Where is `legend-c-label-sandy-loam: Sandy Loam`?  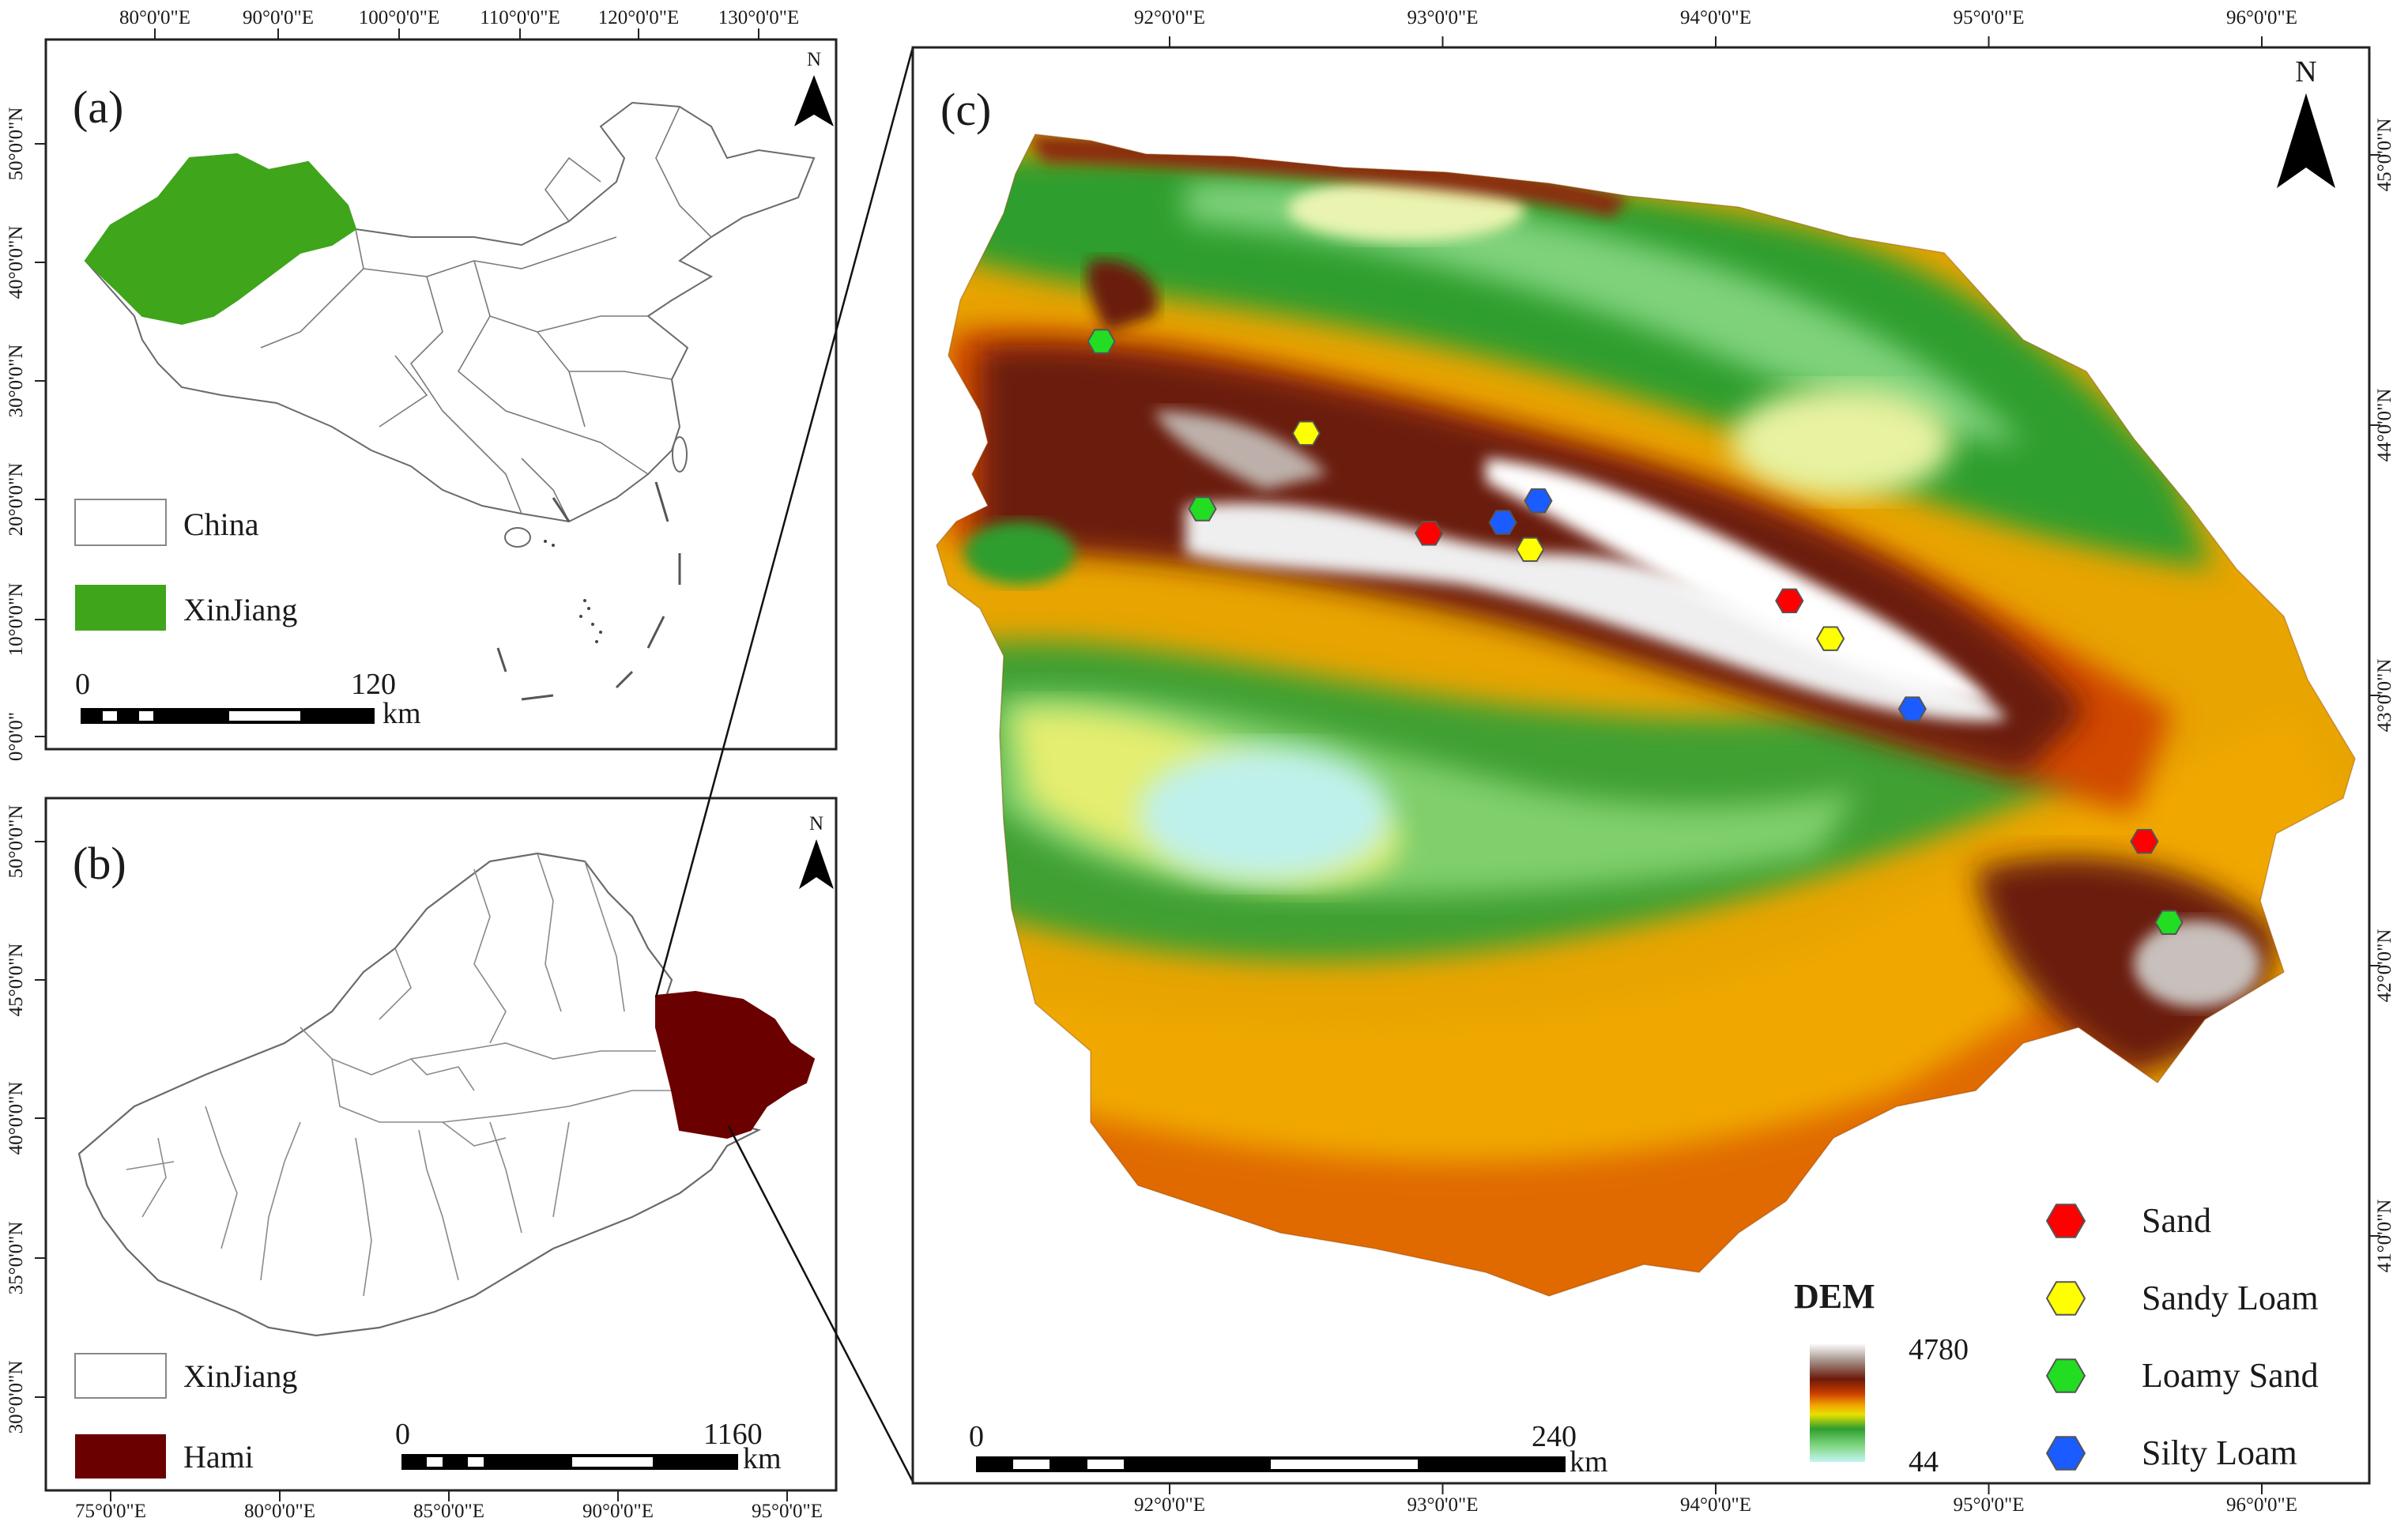
legend-c-label-sandy-loam: Sandy Loam is located at coordinates (2230, 1298).